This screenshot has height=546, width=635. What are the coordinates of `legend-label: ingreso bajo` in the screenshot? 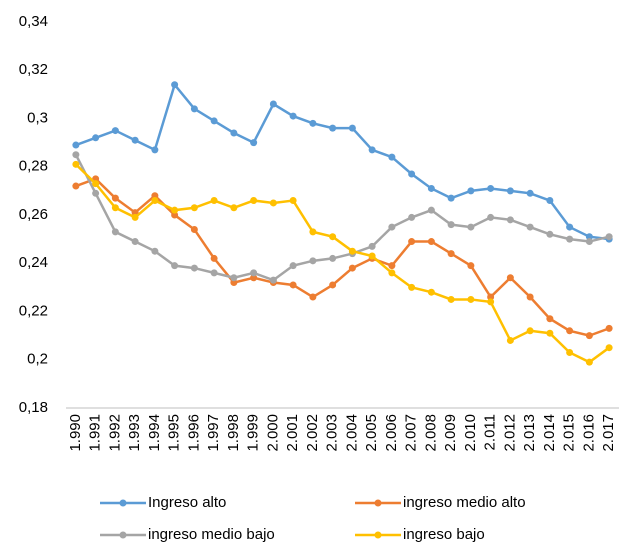 It's located at (444, 534).